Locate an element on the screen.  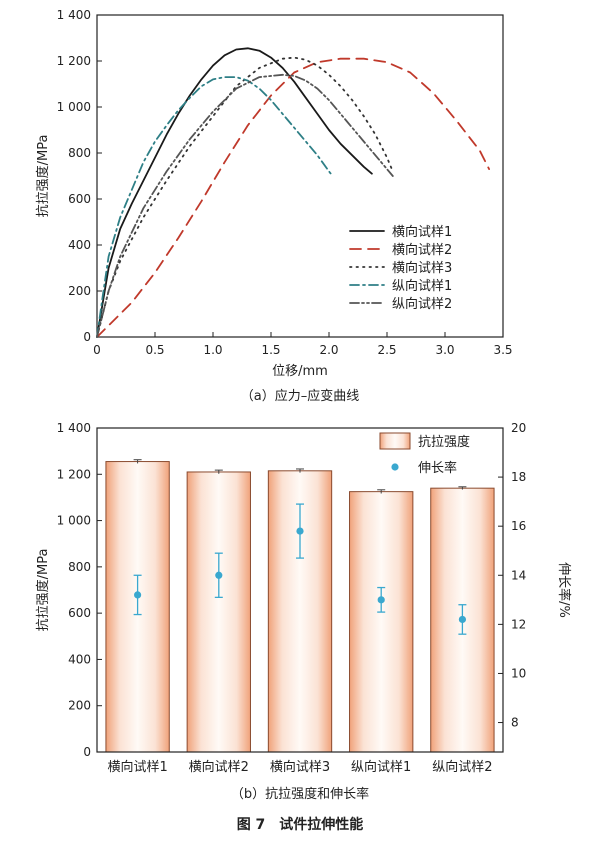
plot-b-y2tick-label: 18 is located at coordinates (518, 477).